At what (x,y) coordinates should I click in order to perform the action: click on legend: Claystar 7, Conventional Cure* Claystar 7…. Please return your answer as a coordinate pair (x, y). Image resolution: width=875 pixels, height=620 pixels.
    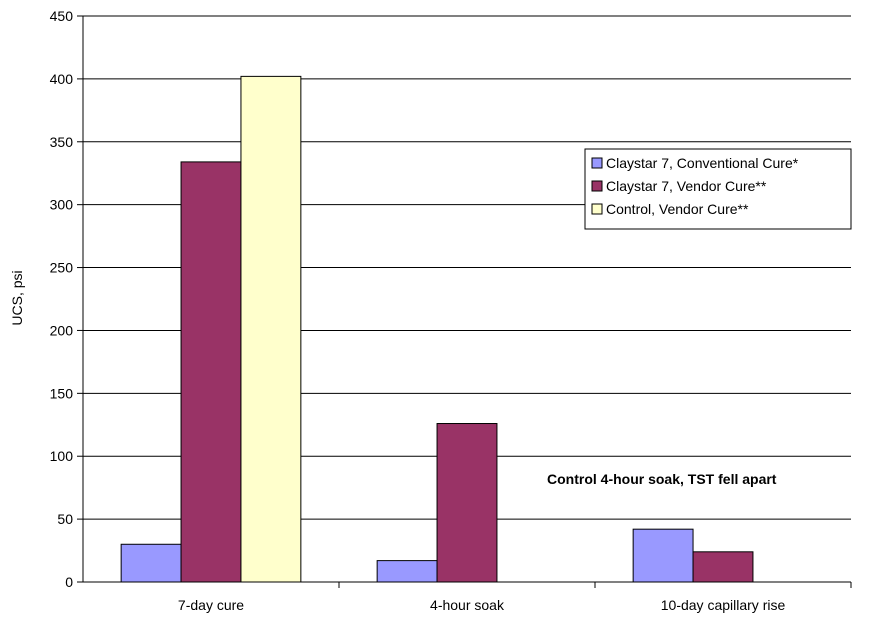
    Looking at the image, I should click on (718, 189).